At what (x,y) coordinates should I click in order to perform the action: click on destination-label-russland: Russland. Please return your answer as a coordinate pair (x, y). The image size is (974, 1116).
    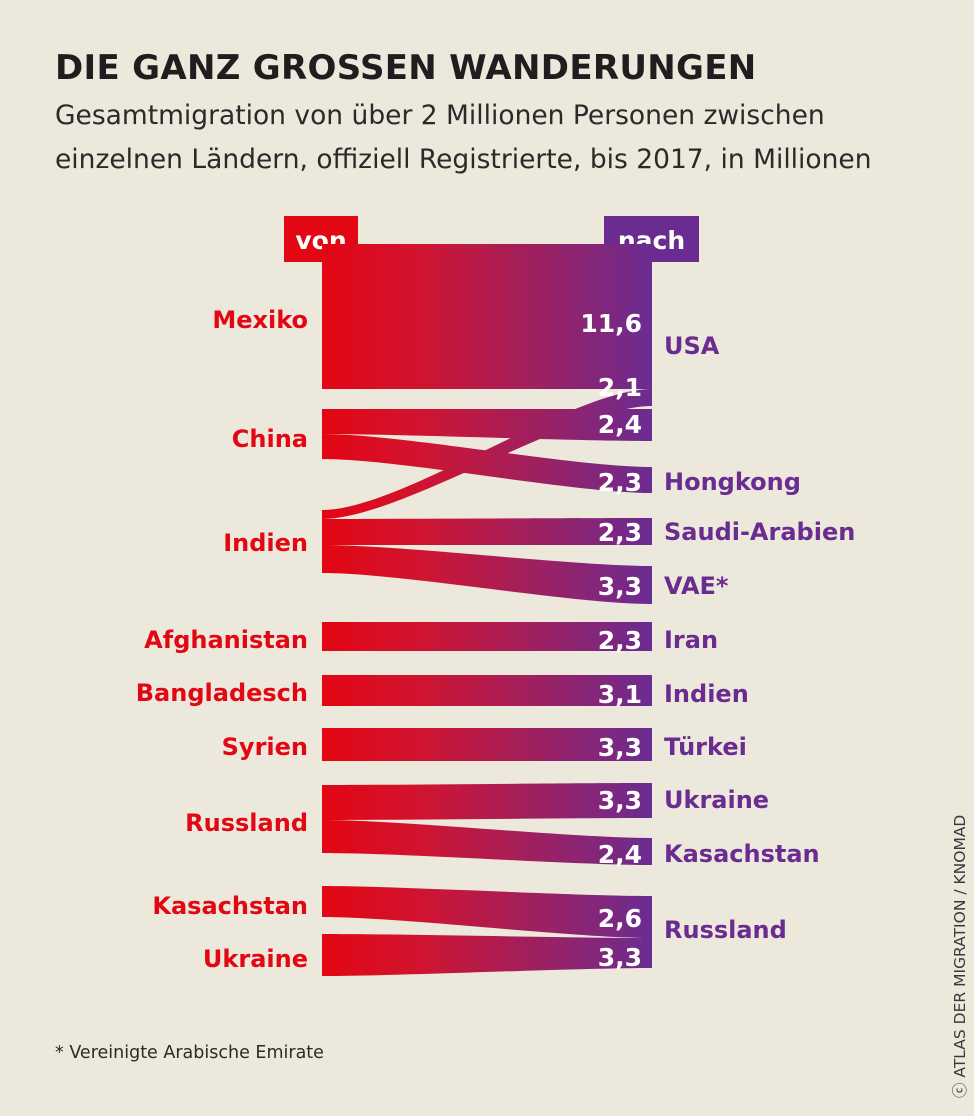
    Looking at the image, I should click on (725, 930).